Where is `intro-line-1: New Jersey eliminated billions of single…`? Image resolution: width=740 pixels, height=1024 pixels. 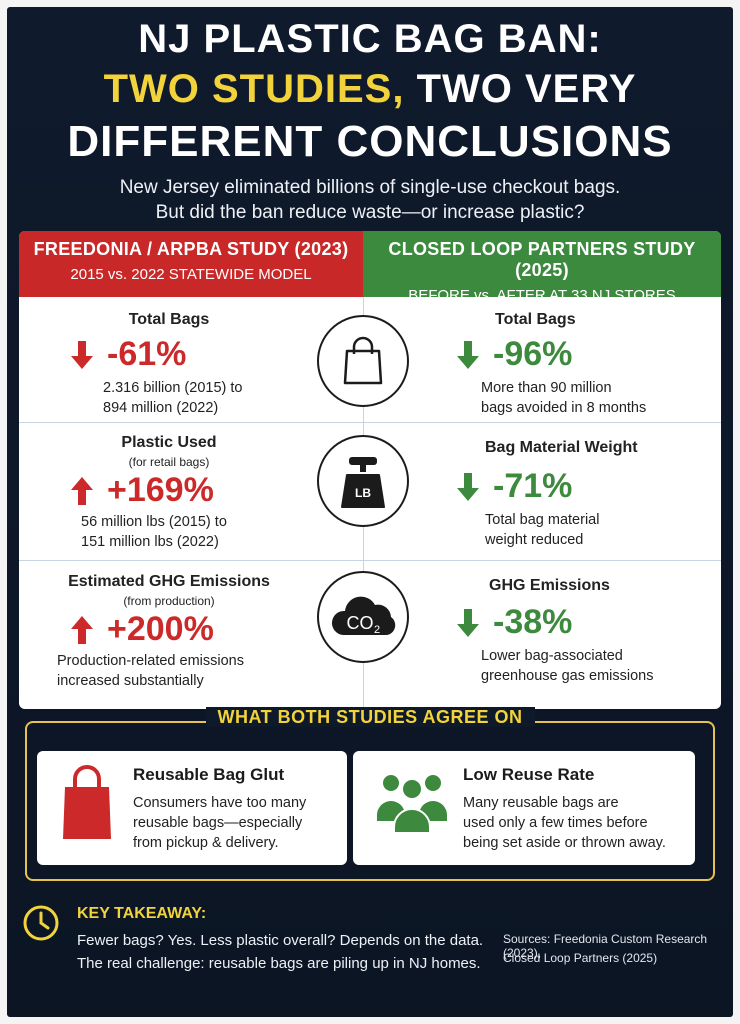
intro-line-1: New Jersey eliminated billions of single… is located at coordinates (370, 187).